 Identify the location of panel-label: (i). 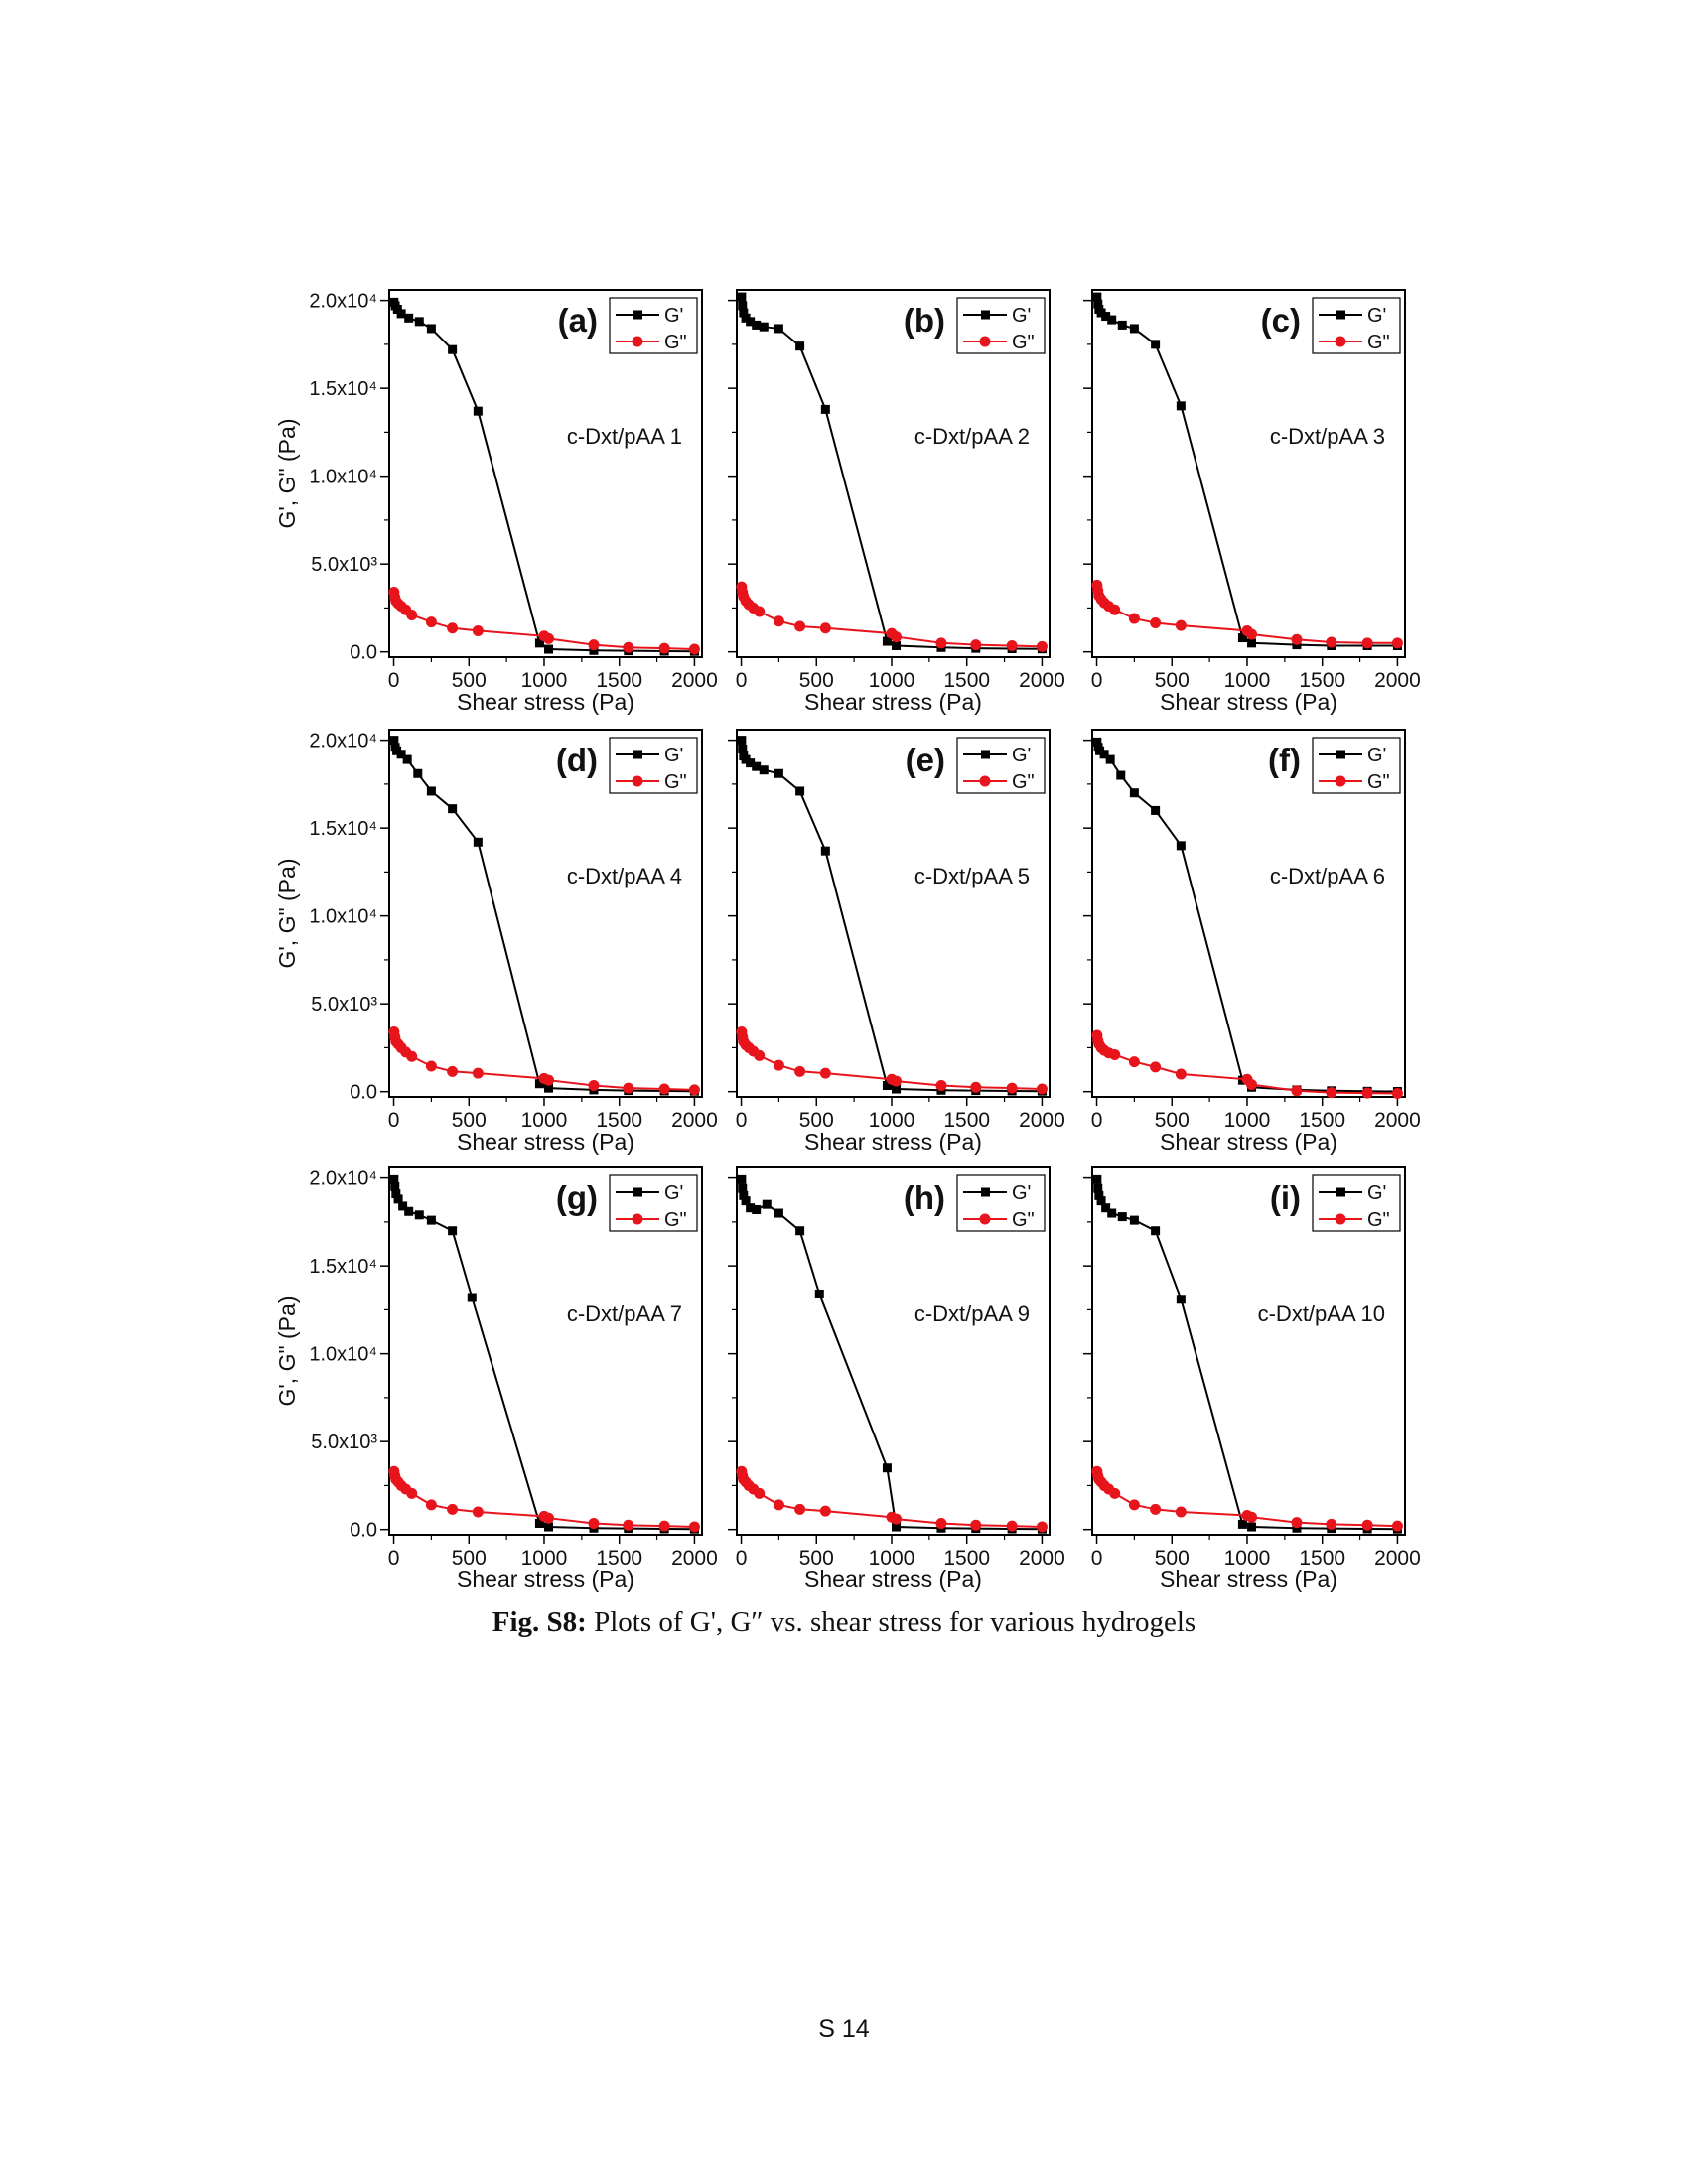
(1285, 1197).